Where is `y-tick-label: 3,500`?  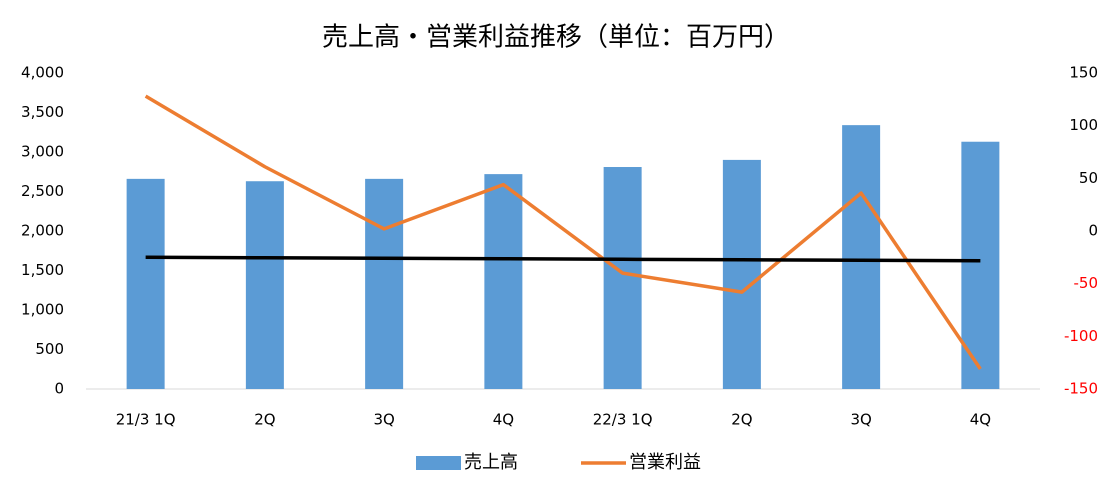 y-tick-label: 3,500 is located at coordinates (42, 112).